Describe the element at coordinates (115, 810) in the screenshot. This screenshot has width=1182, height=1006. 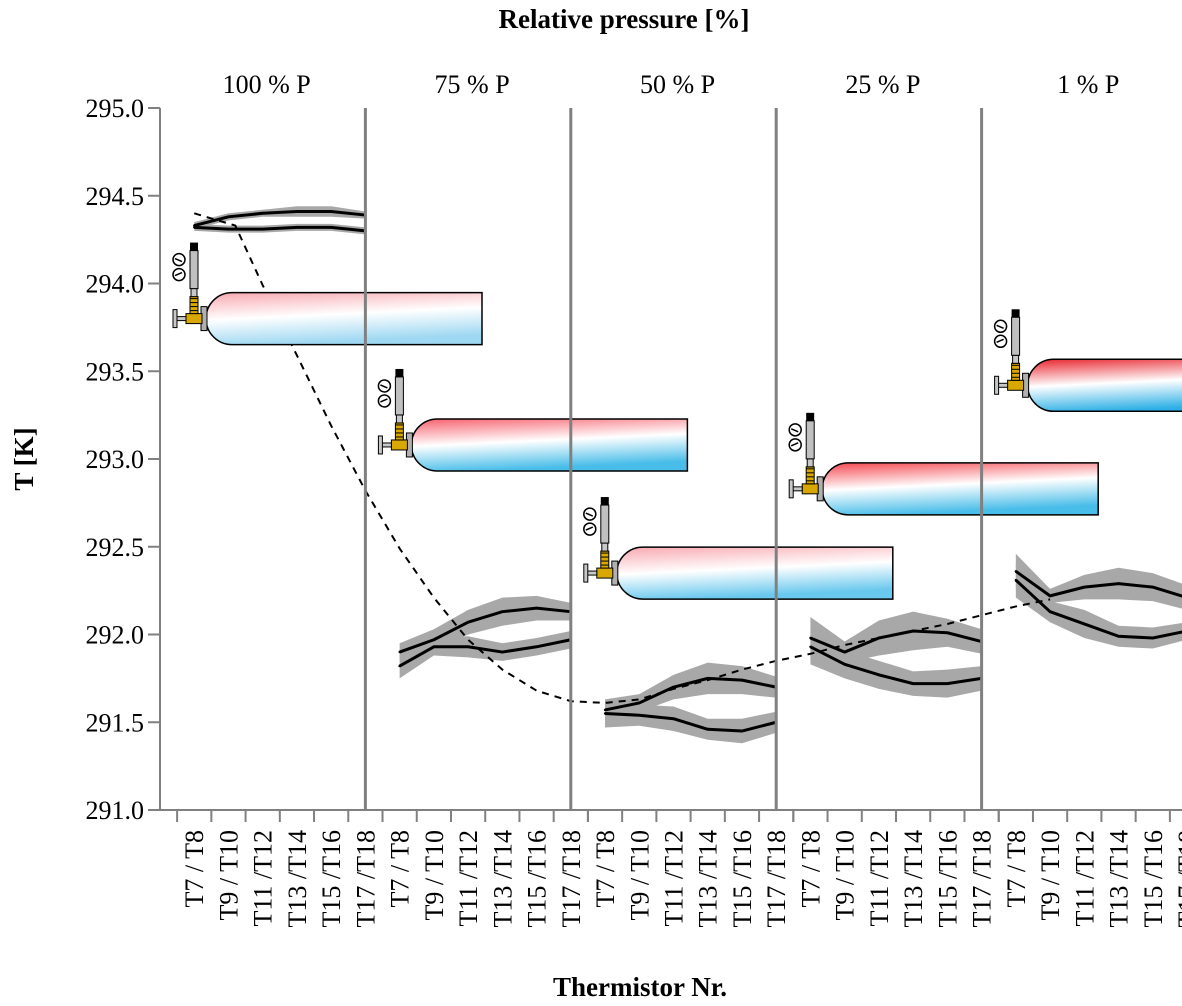
I see `y-tick-label: 291.0` at that location.